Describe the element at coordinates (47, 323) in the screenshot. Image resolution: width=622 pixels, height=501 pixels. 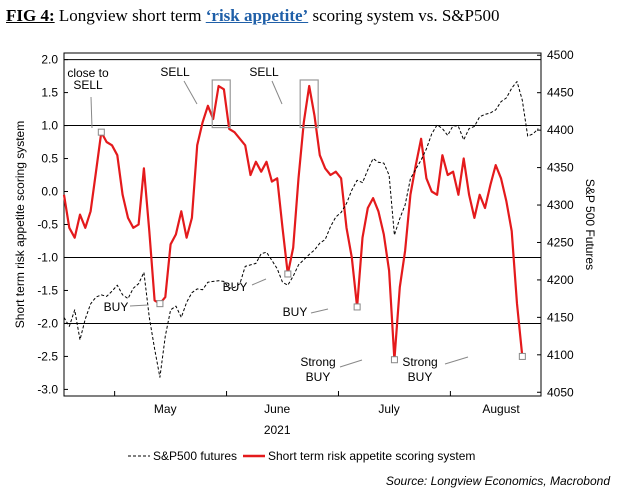
I see `left-axis-tick-label: -2.0` at that location.